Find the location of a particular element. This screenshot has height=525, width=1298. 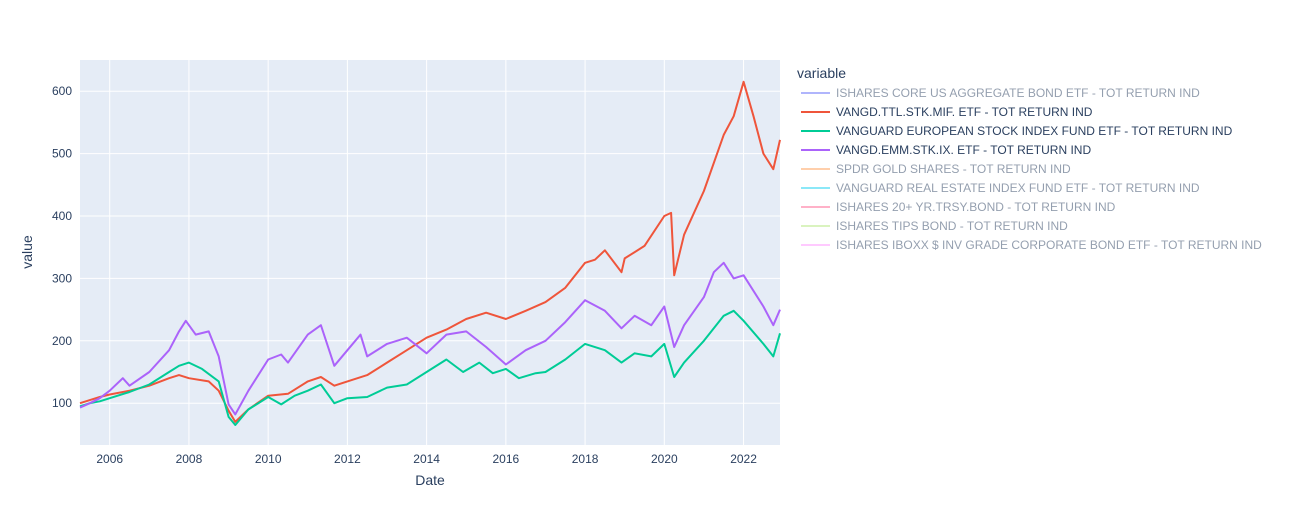

y-tick-label: 600 is located at coordinates (62, 91).